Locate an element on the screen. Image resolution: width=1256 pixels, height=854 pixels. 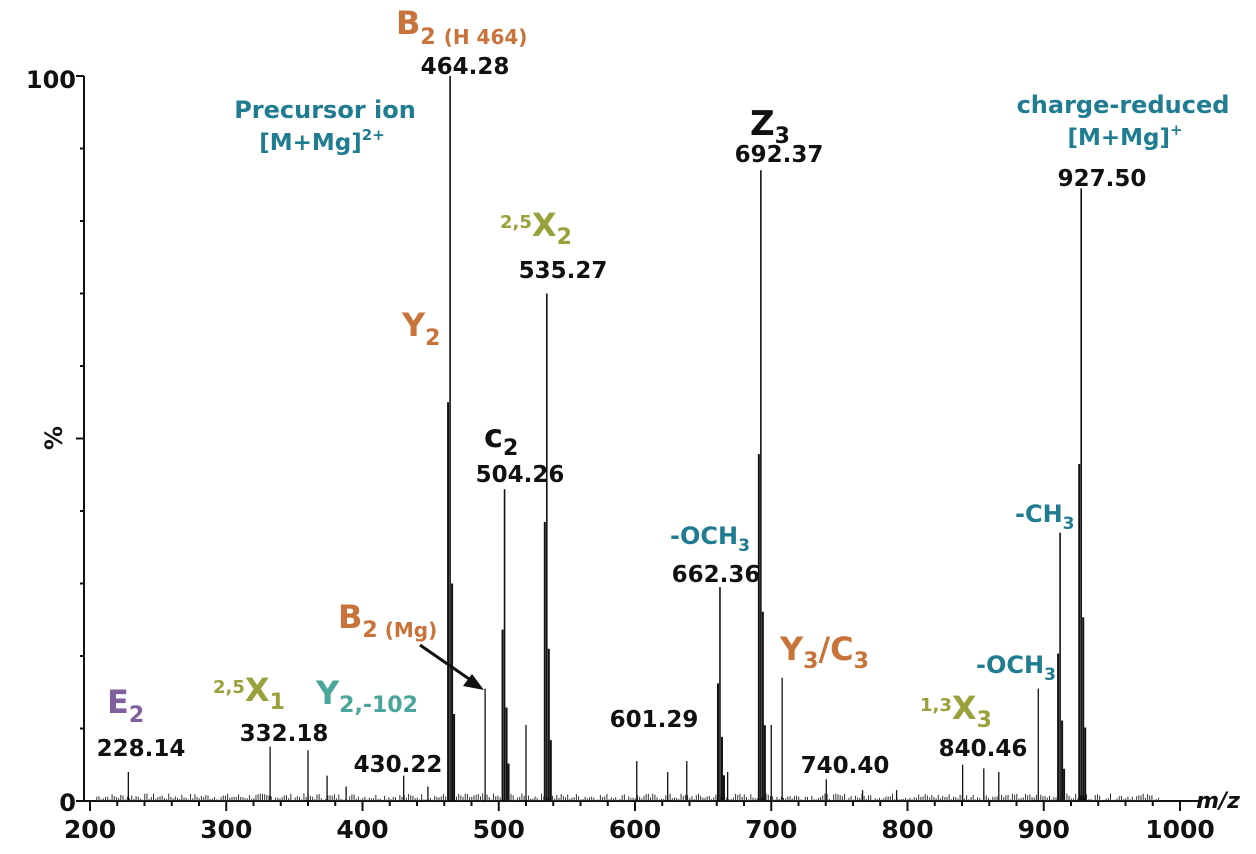
y-axis-label: % is located at coordinates (54, 438).